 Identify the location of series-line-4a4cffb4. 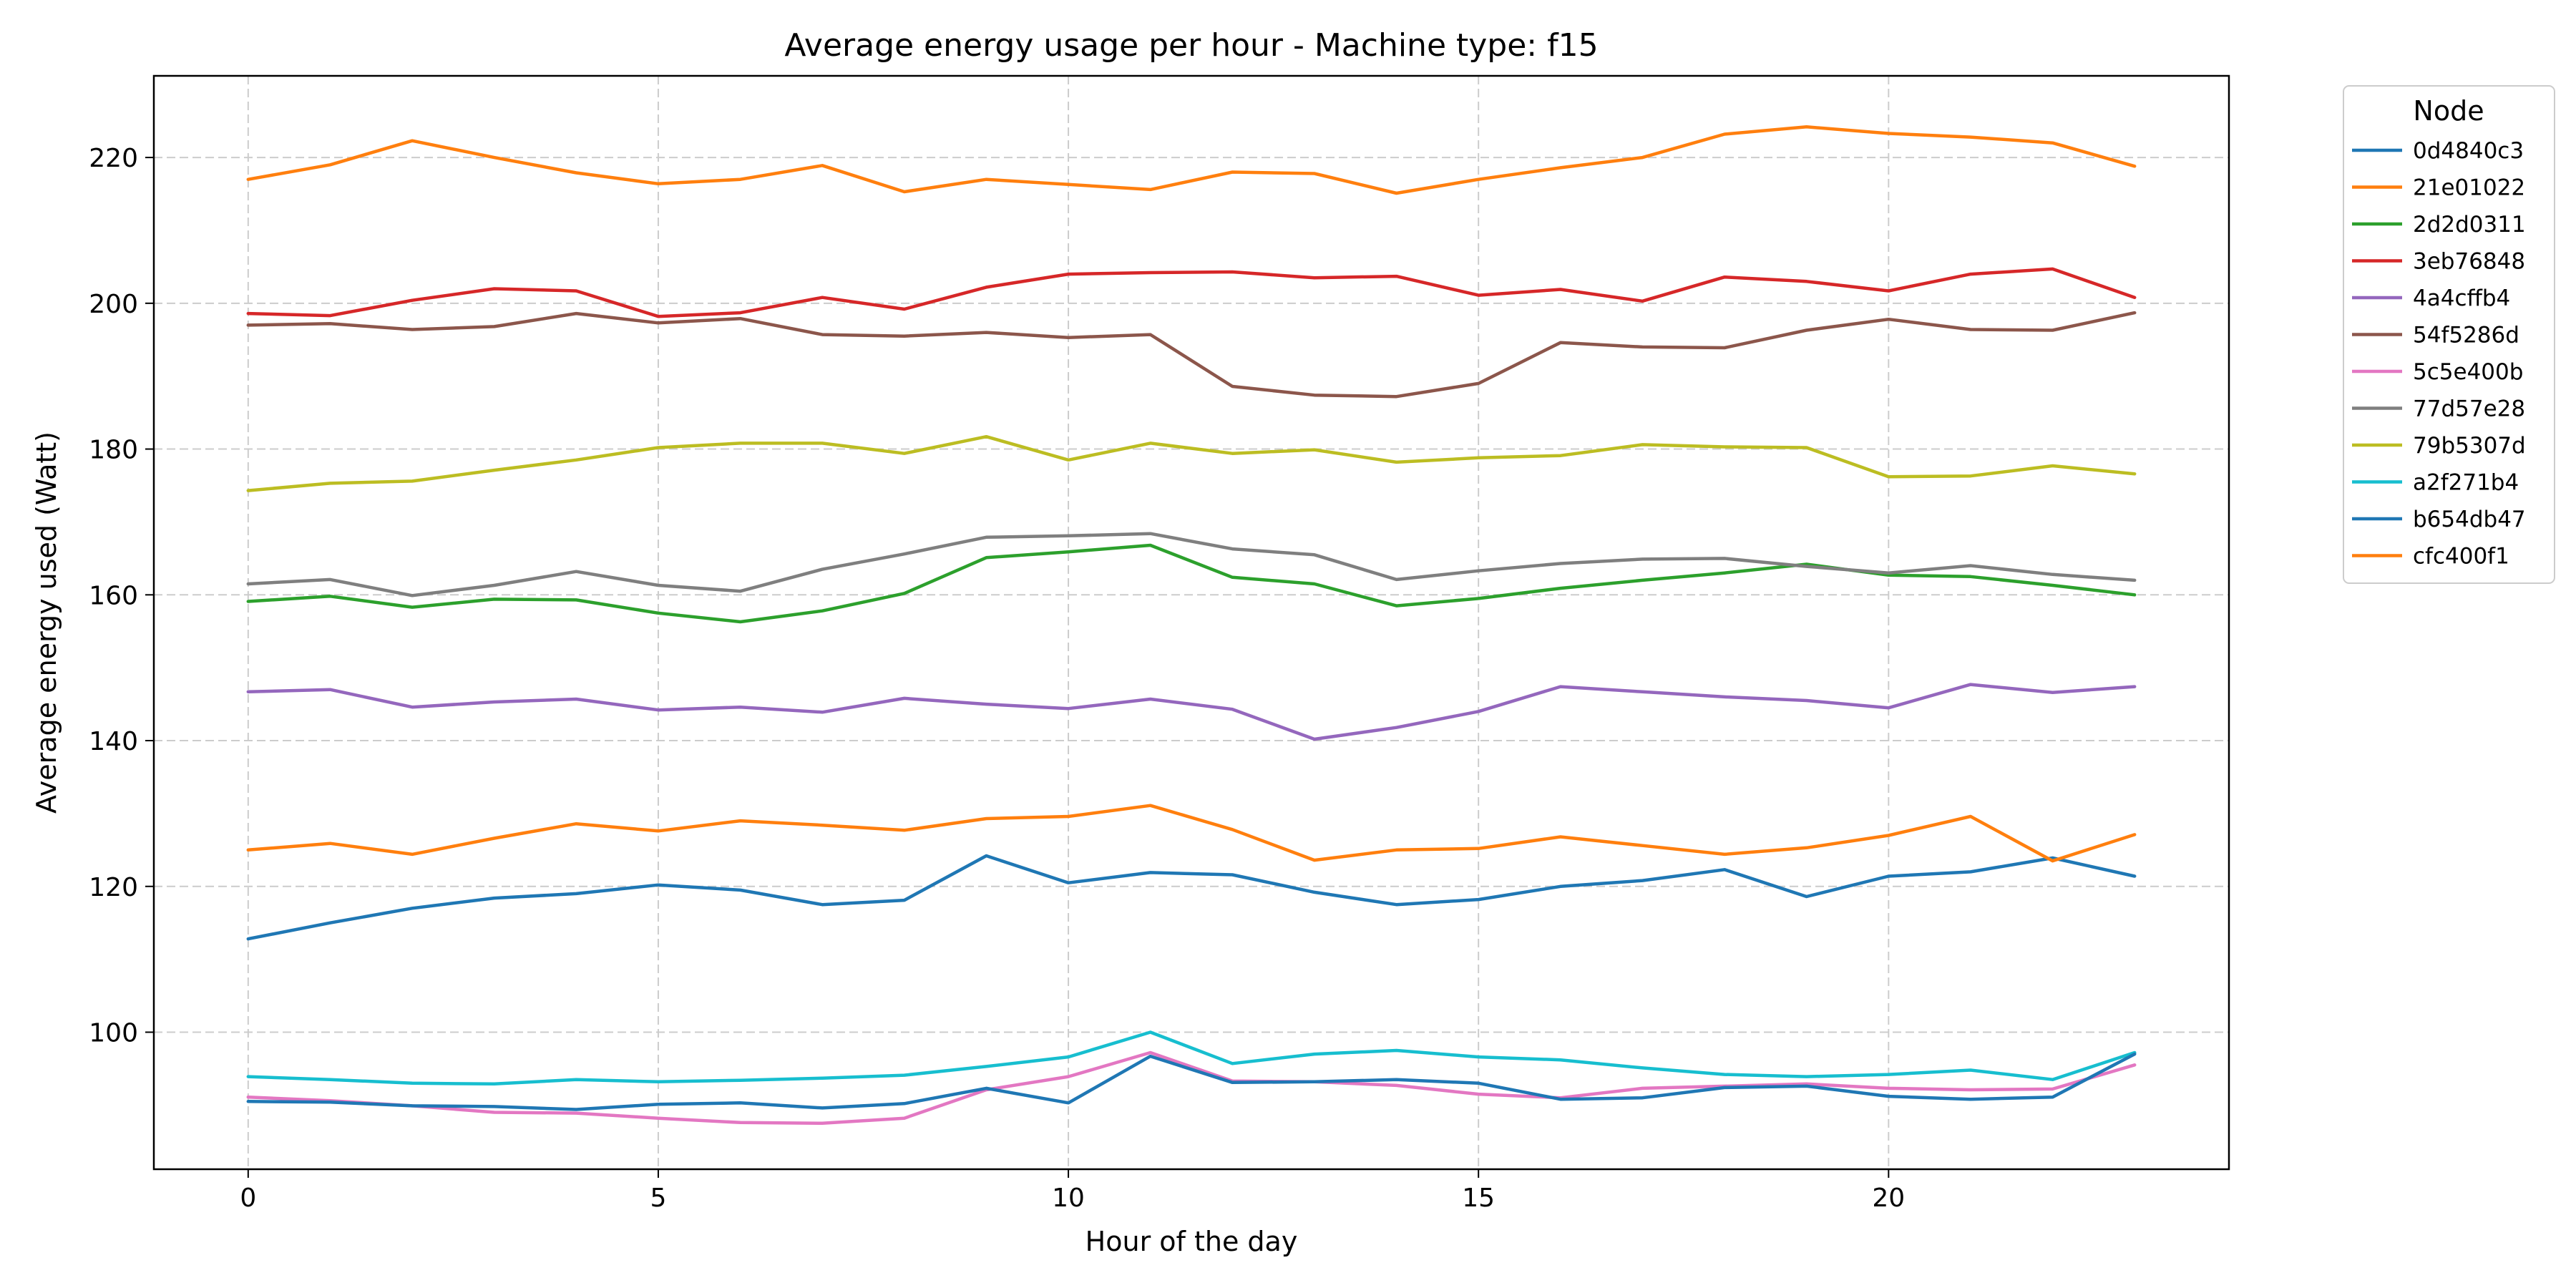
(1191, 712).